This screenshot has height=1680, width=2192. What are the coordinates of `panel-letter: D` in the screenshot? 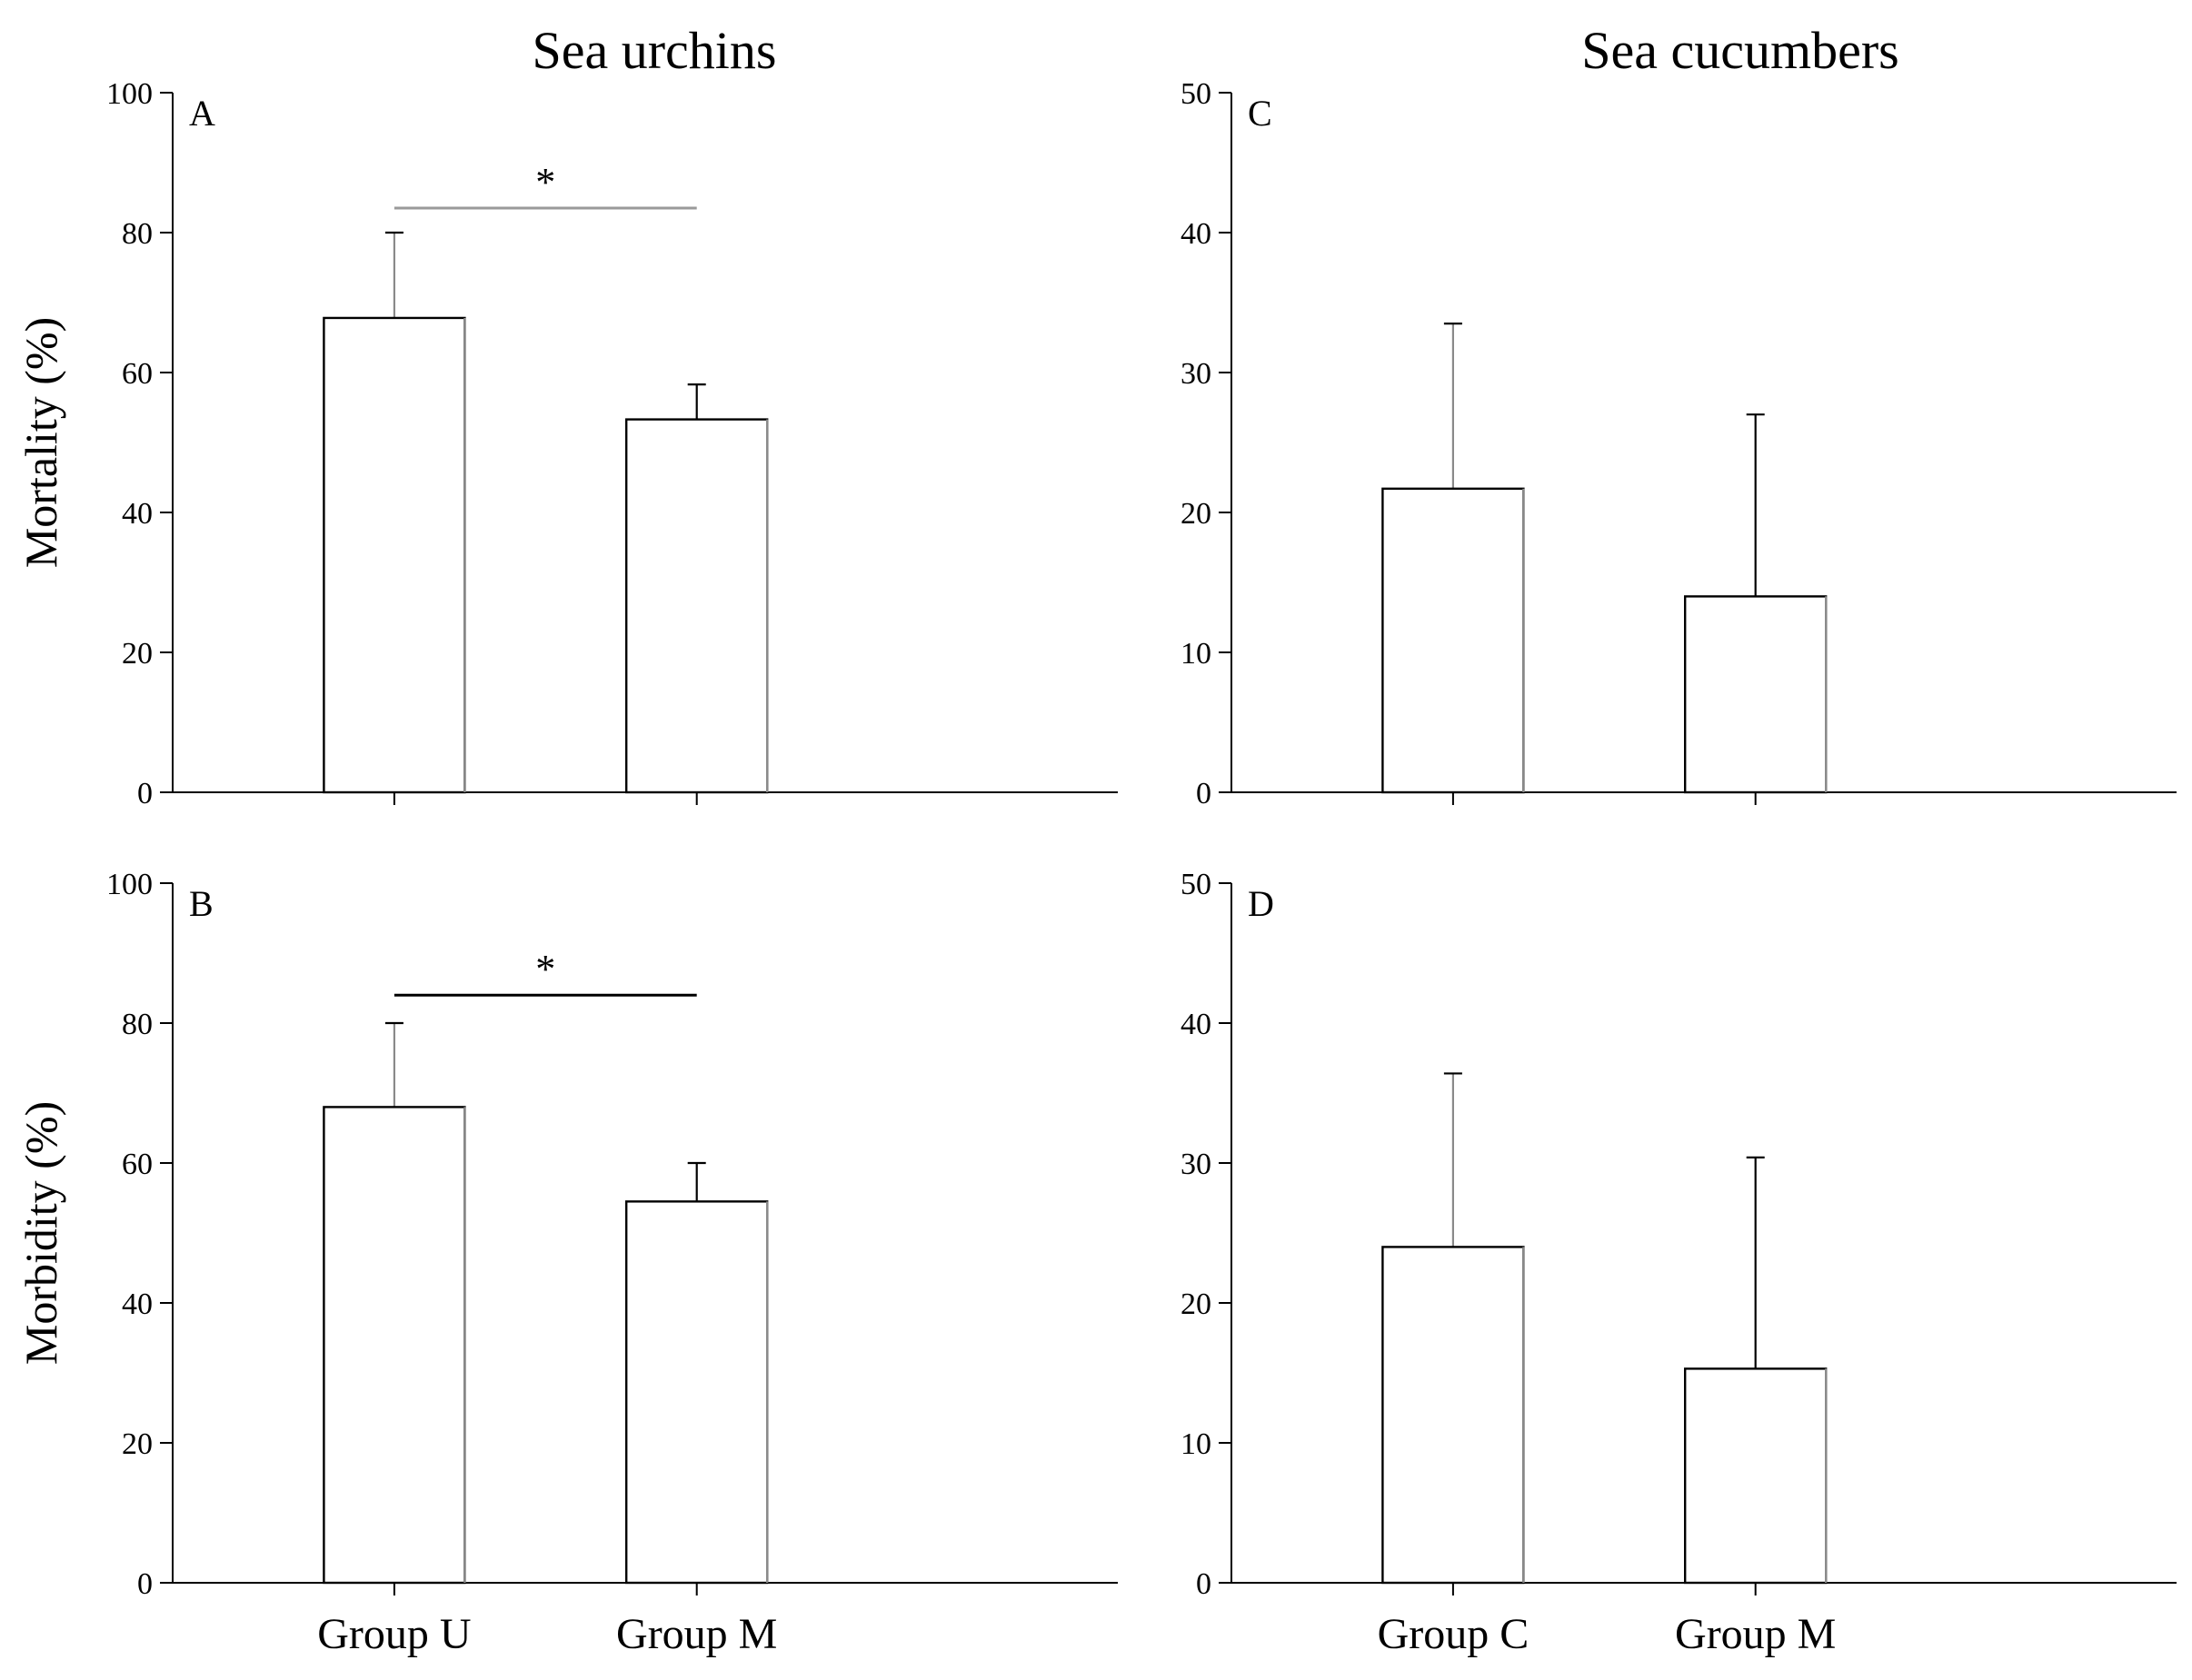 It's located at (1261, 903).